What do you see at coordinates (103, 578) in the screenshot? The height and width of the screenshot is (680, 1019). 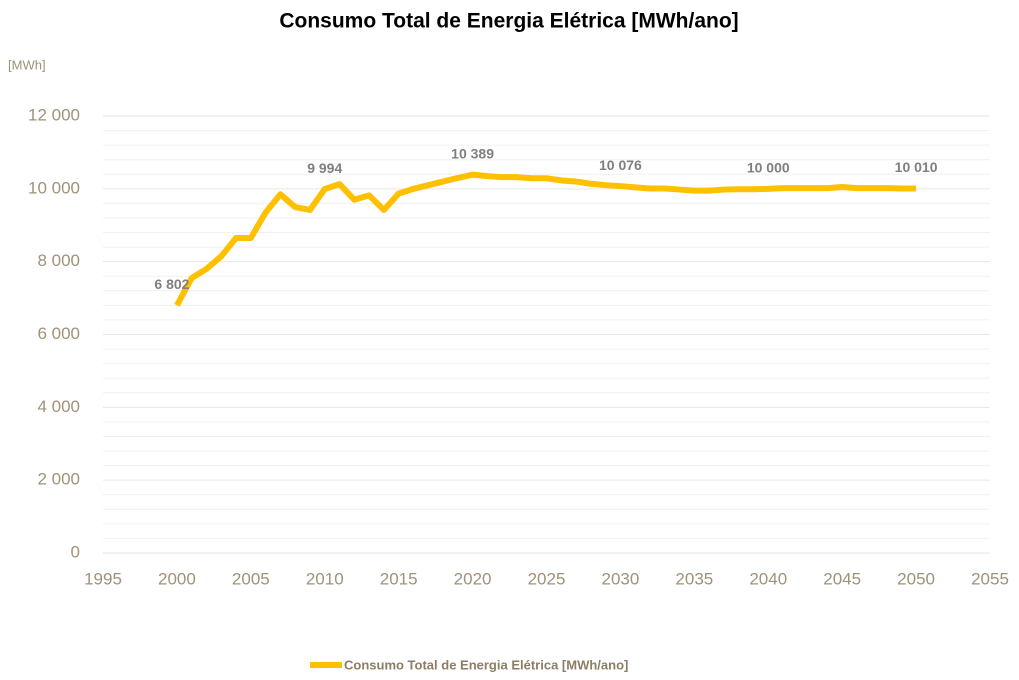 I see `x-tick-label: 1995` at bounding box center [103, 578].